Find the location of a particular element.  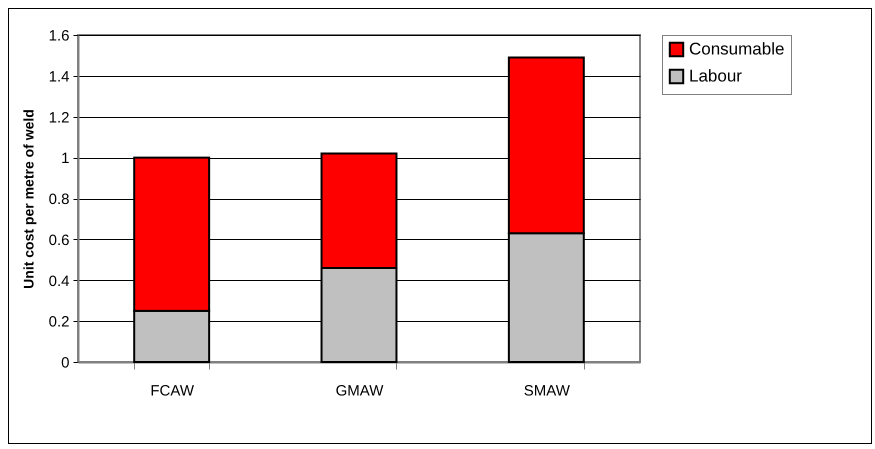

y-axis-title: Unit cost per metre of weld is located at coordinates (28, 199).